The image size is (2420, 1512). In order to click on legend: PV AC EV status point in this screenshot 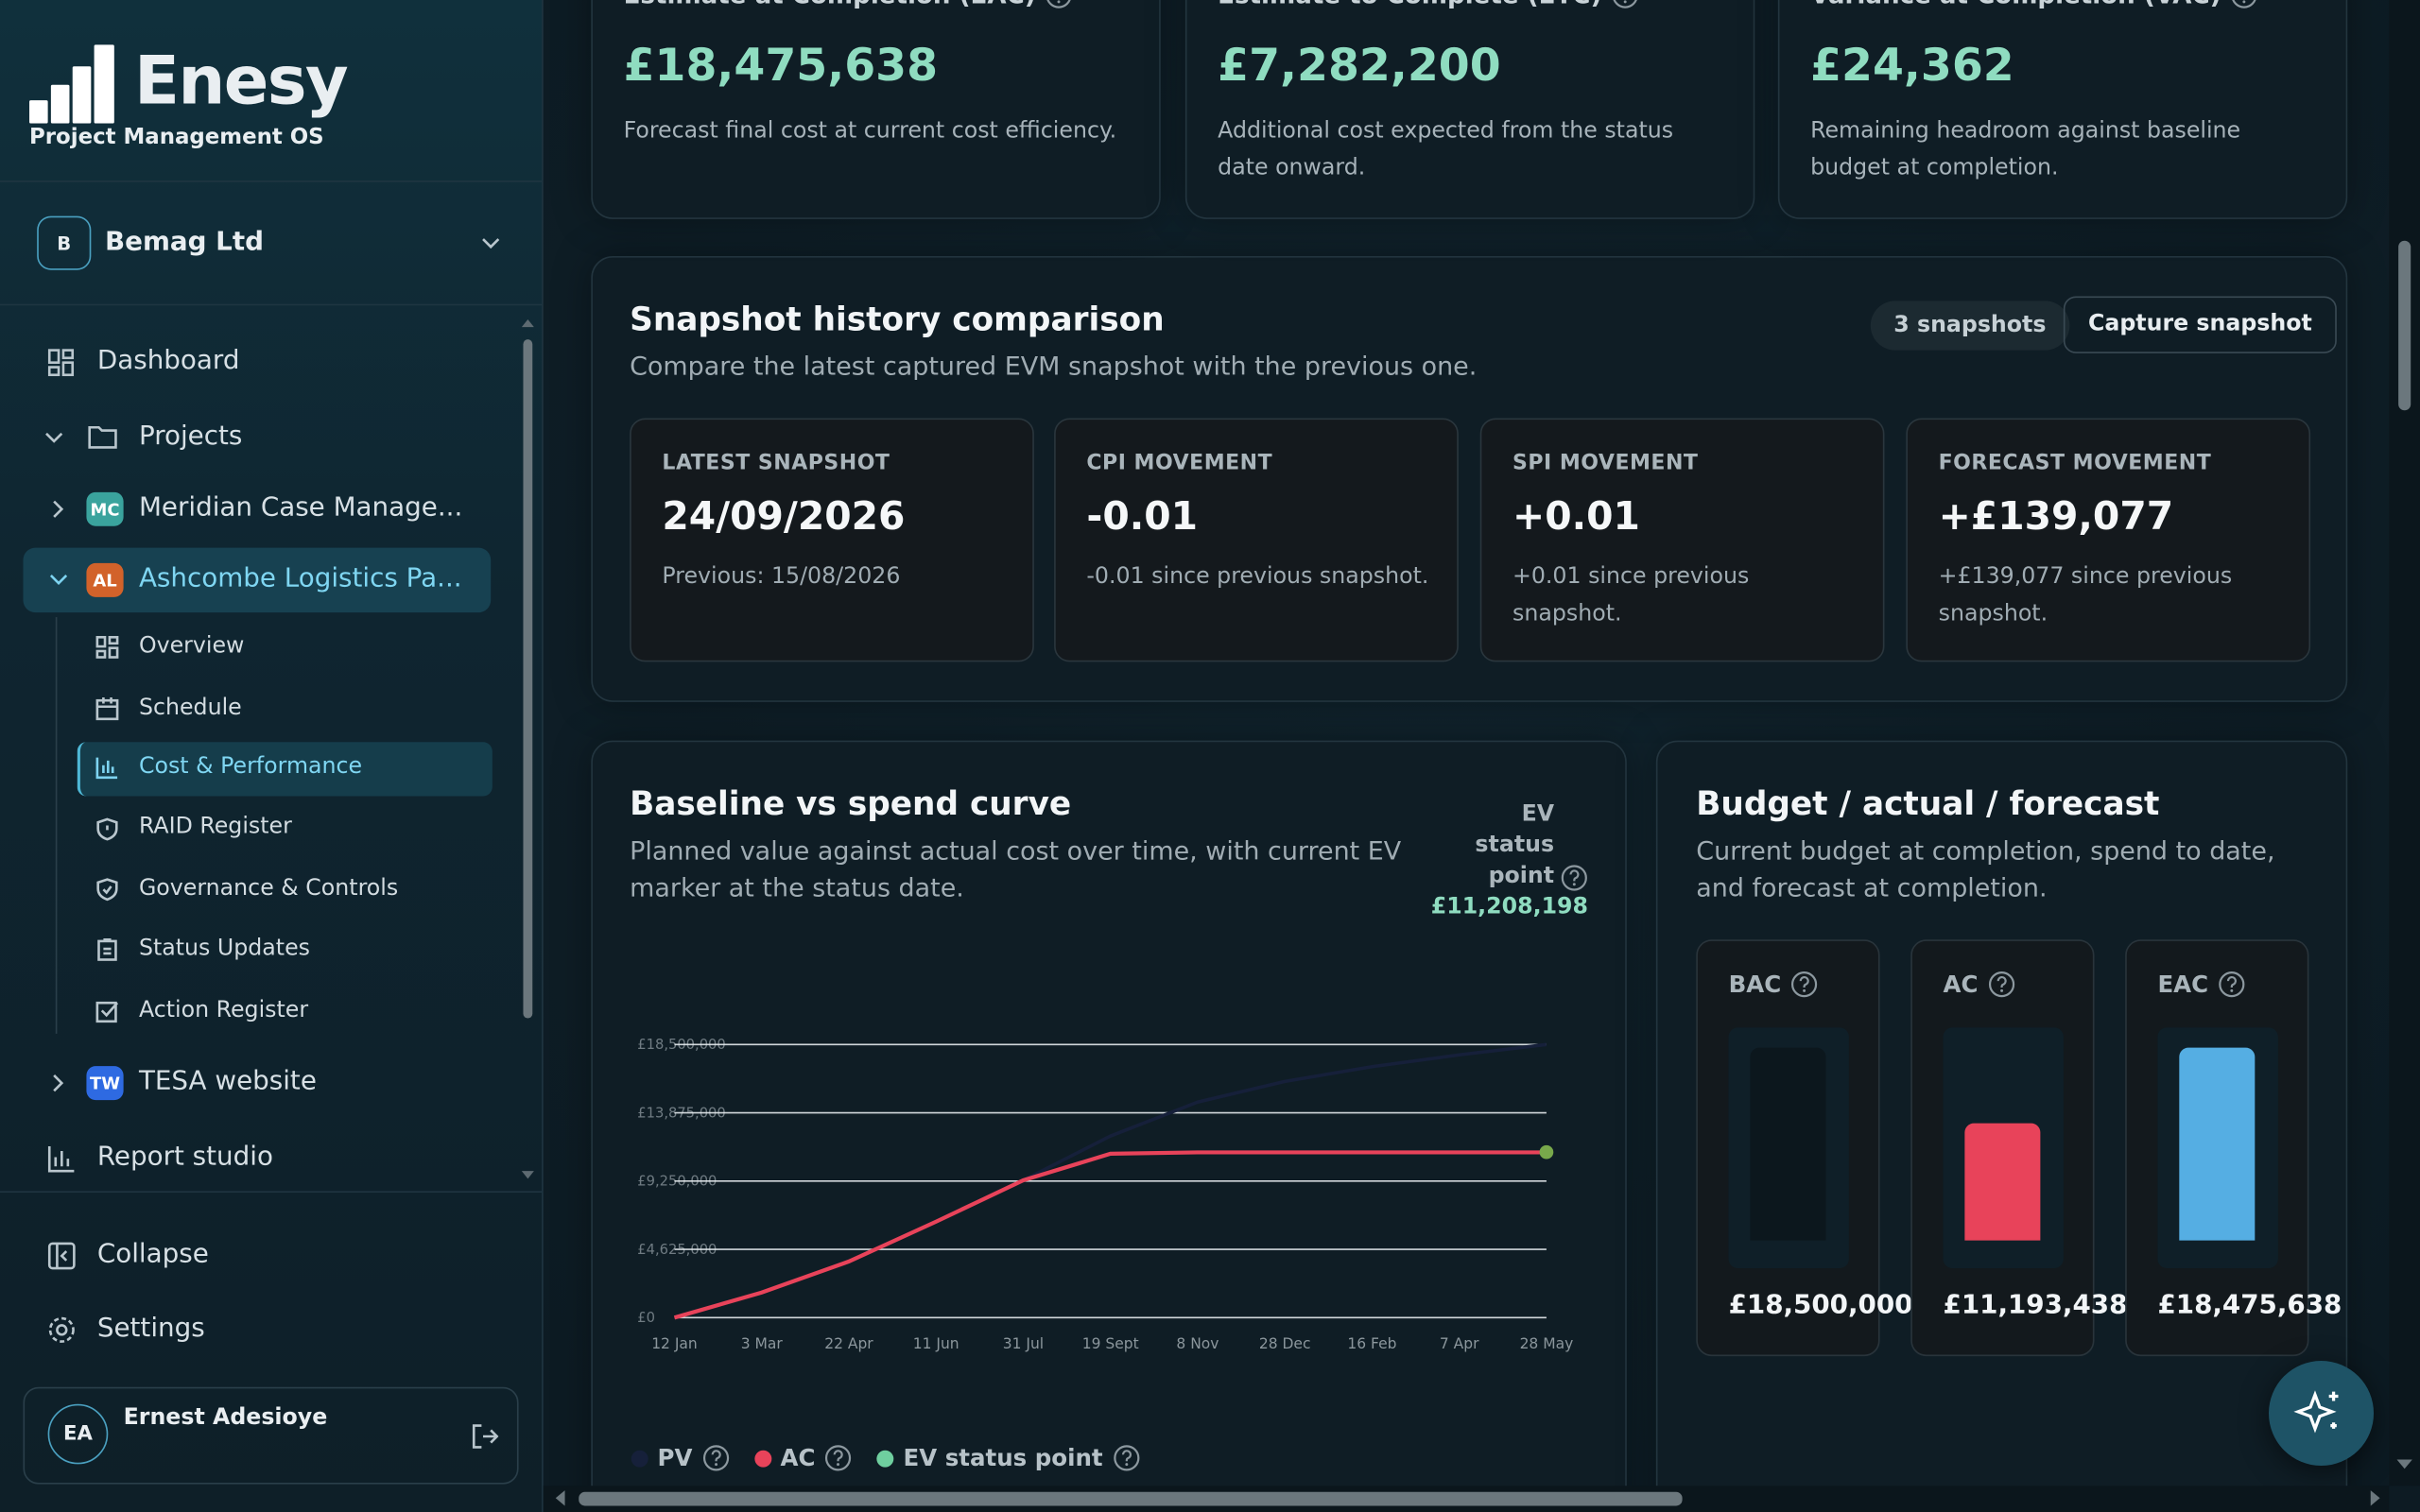, I will do `click(885, 1458)`.